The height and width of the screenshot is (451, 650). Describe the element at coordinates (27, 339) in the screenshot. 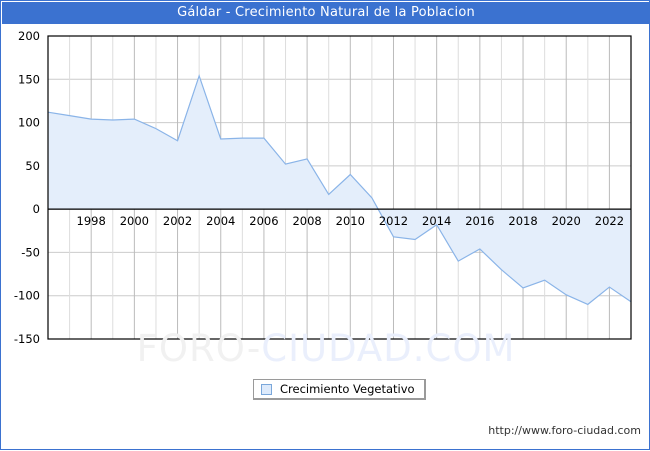

I see `y-tick-label: -150` at that location.